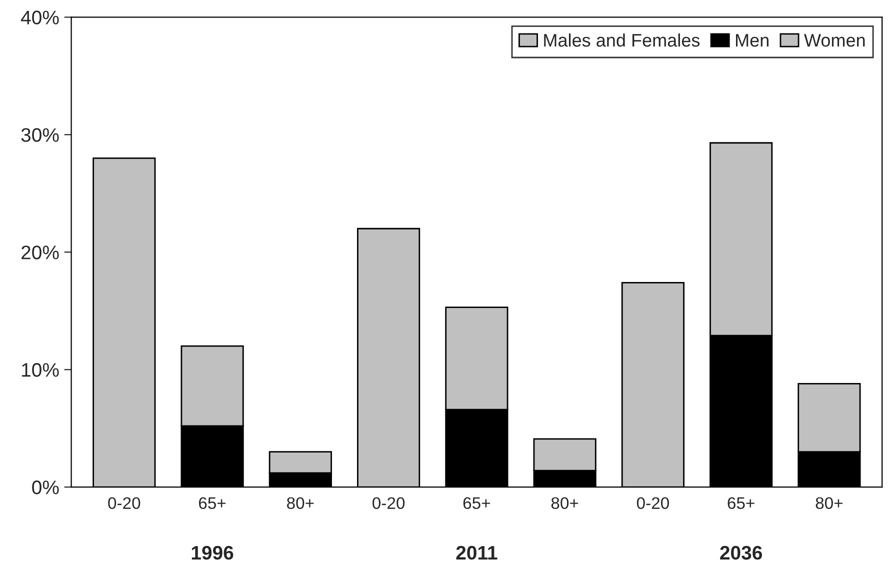 This screenshot has height=573, width=891. Describe the element at coordinates (45, 487) in the screenshot. I see `y-tick-label: 0%` at that location.